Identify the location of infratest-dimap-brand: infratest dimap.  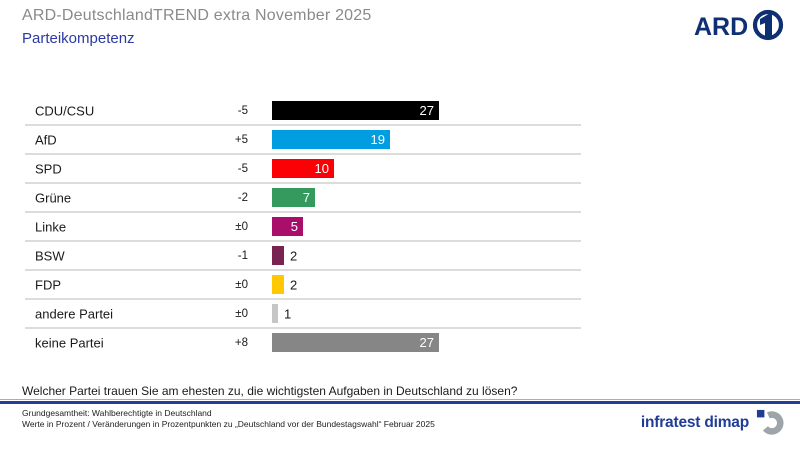
(712, 423).